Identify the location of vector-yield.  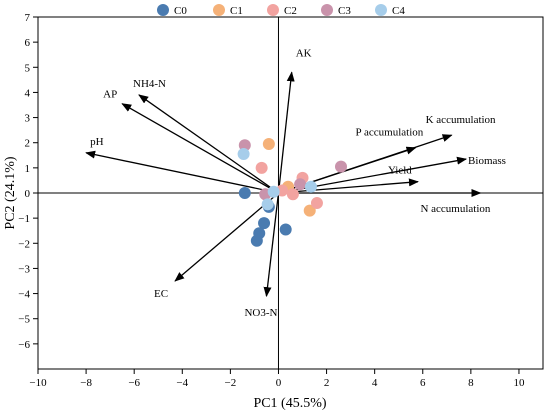
(348, 186).